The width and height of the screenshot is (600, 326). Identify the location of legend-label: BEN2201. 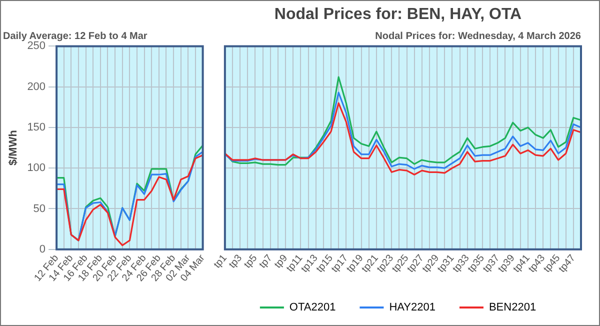
(512, 308).